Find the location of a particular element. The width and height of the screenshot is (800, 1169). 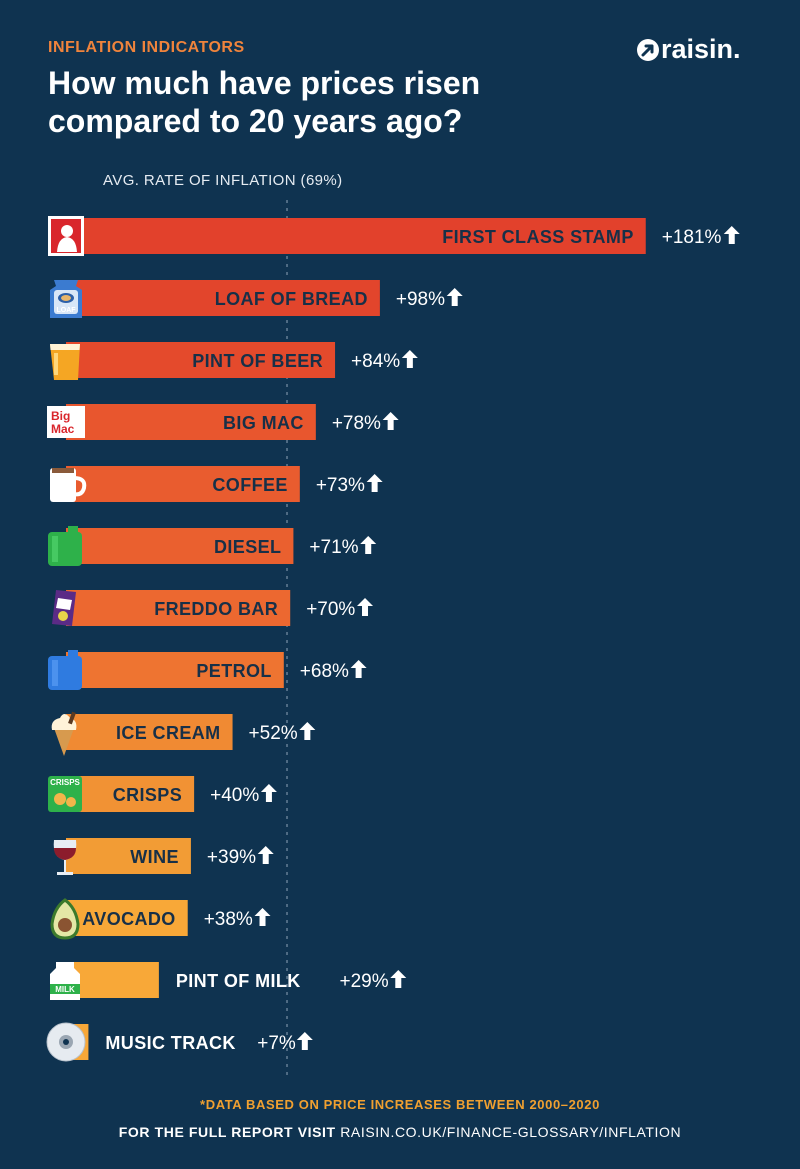

eyebrow-label: INFLATION INDICATORS is located at coordinates (146, 47).